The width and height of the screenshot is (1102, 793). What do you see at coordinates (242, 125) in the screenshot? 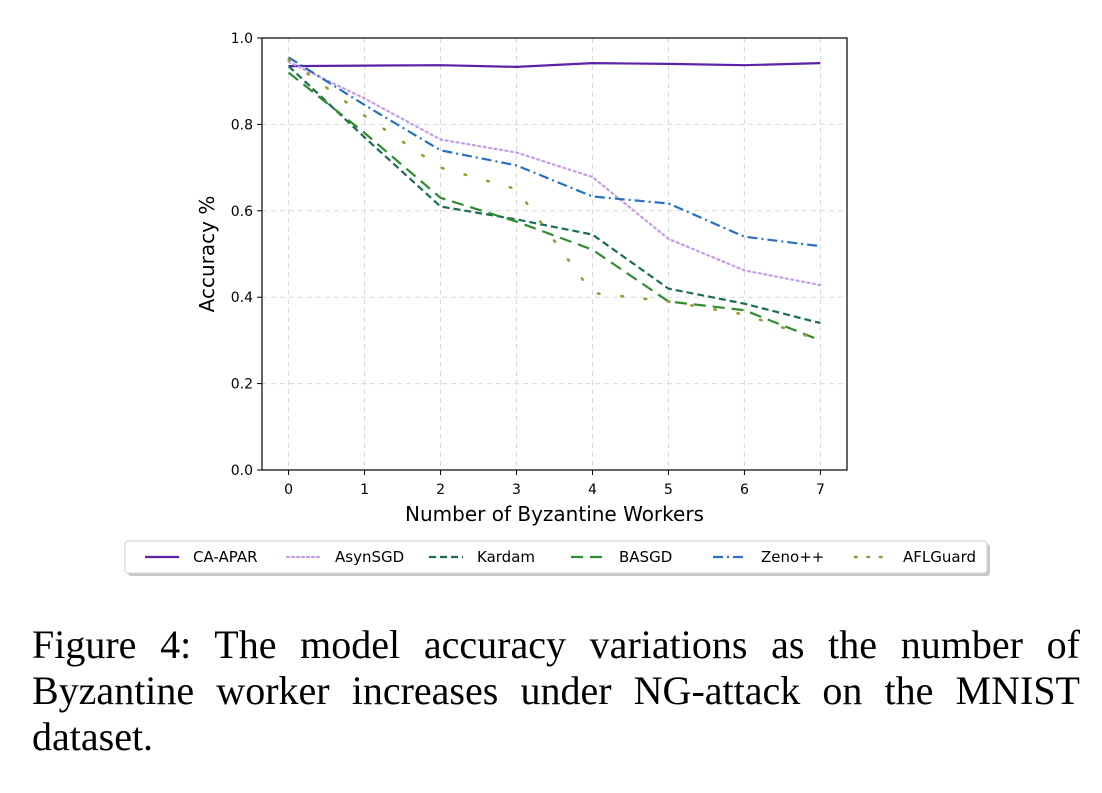
I see `y-tick-label: 0.8` at bounding box center [242, 125].